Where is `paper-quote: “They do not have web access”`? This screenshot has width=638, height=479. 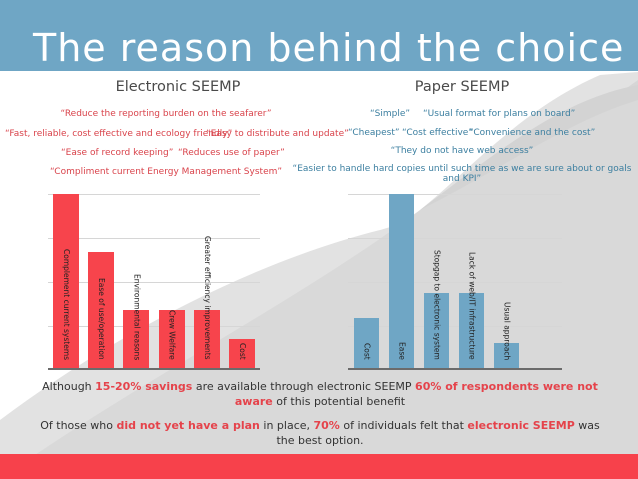 paper-quote: “They do not have web access” is located at coordinates (462, 151).